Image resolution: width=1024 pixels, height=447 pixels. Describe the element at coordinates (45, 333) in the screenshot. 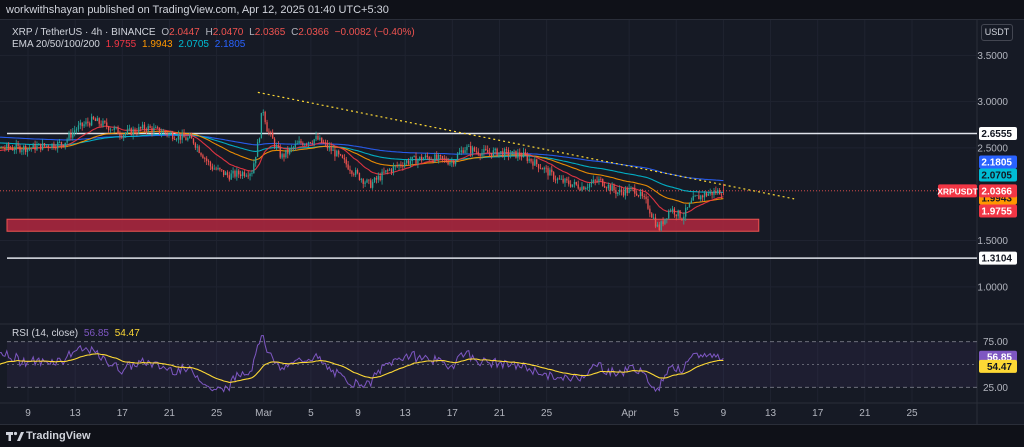

I see `rsi-label: RSI (14, close)` at that location.